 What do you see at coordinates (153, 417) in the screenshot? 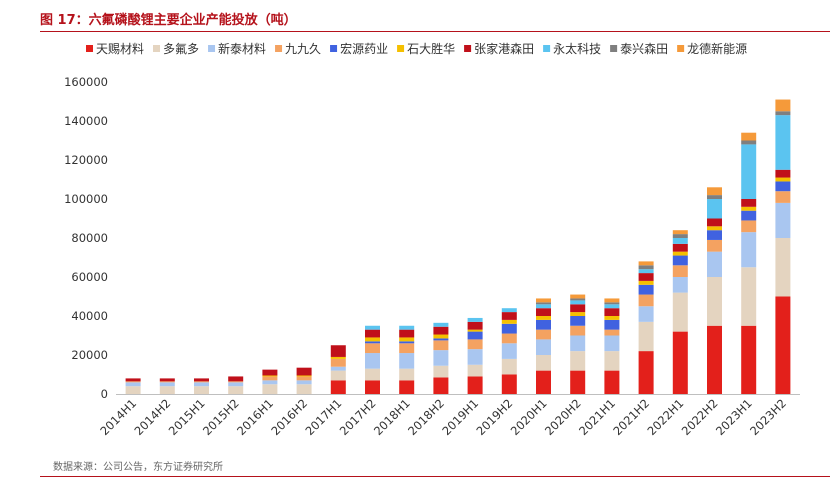
I see `x-tick-label: 2014H2` at bounding box center [153, 417].